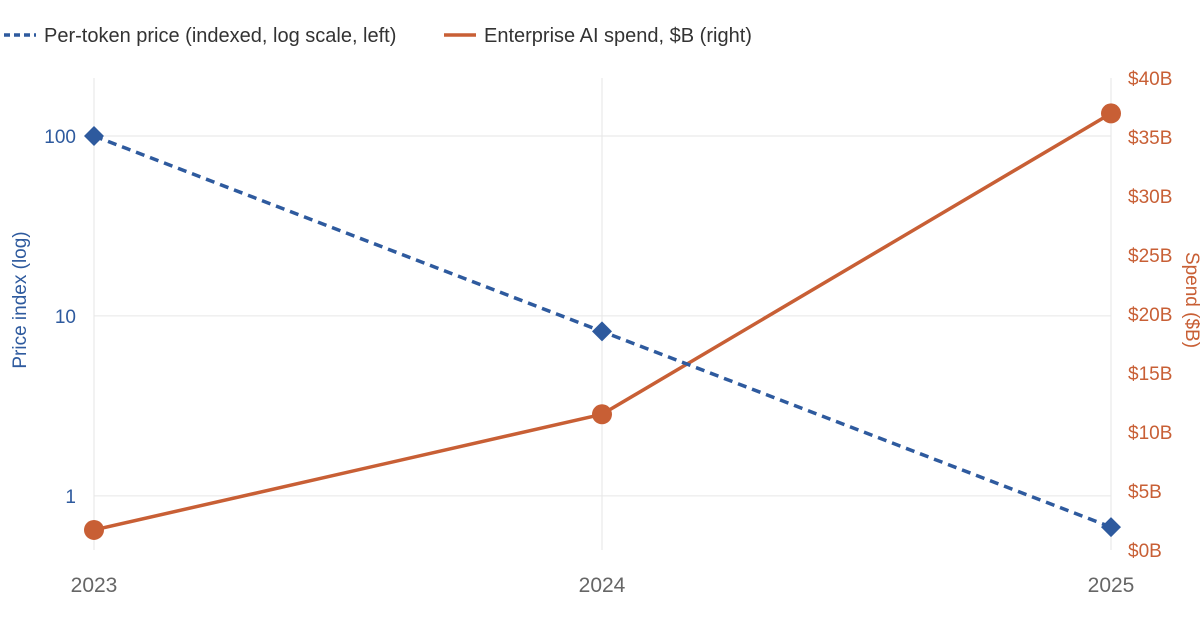 The height and width of the screenshot is (617, 1200). Describe the element at coordinates (1190, 300) in the screenshot. I see `y-axis-right-title: Spend ($B)` at that location.